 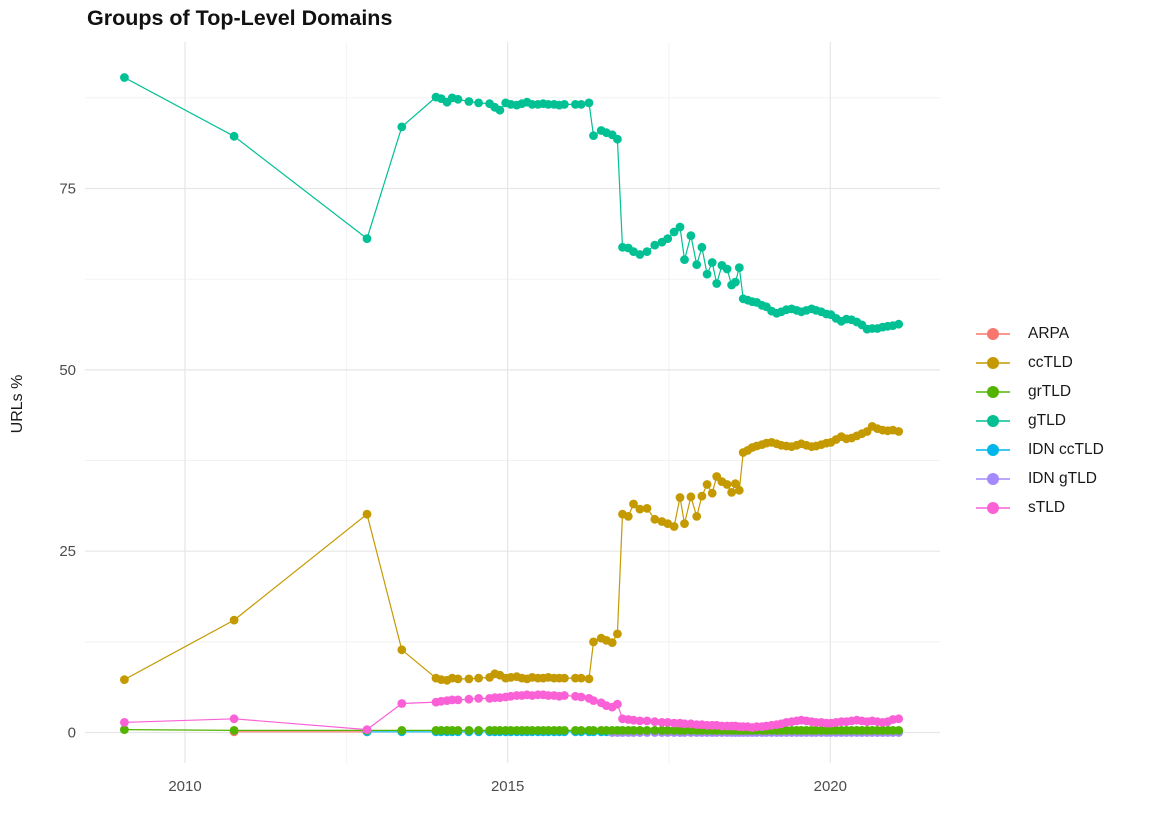 What do you see at coordinates (1050, 391) in the screenshot?
I see `legend-label: grTLD` at bounding box center [1050, 391].